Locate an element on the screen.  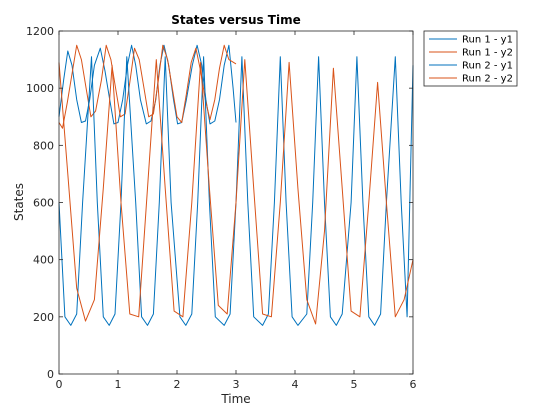
y-tick-label: 1200 is located at coordinates (40, 31).